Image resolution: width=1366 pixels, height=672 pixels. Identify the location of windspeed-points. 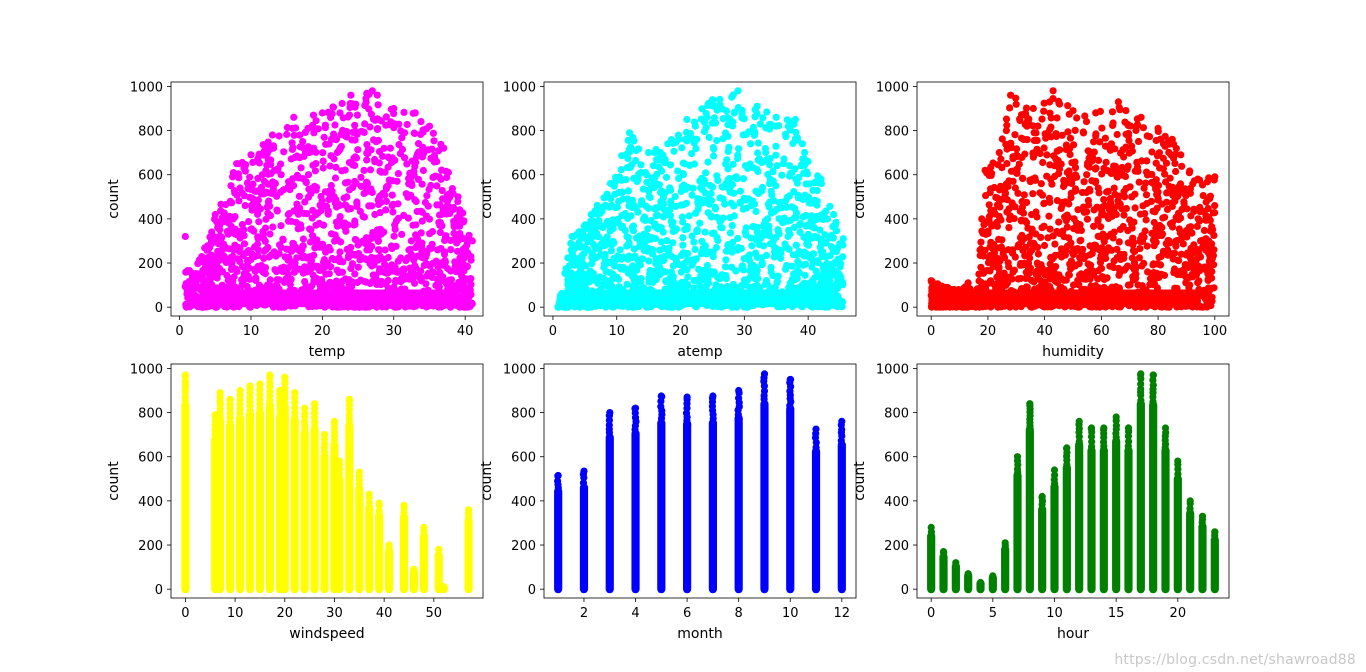
(327, 482).